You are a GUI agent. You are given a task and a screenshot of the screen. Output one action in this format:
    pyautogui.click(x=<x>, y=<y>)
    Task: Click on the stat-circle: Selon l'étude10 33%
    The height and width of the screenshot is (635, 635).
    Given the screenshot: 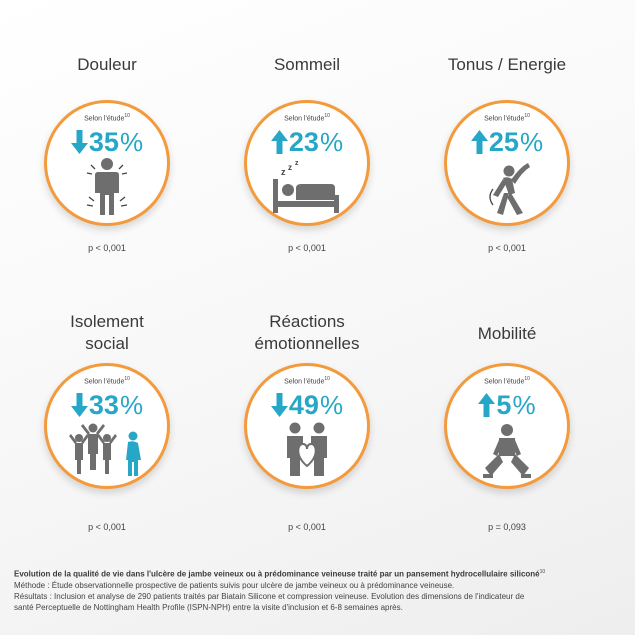 What is the action you would take?
    pyautogui.click(x=107, y=426)
    